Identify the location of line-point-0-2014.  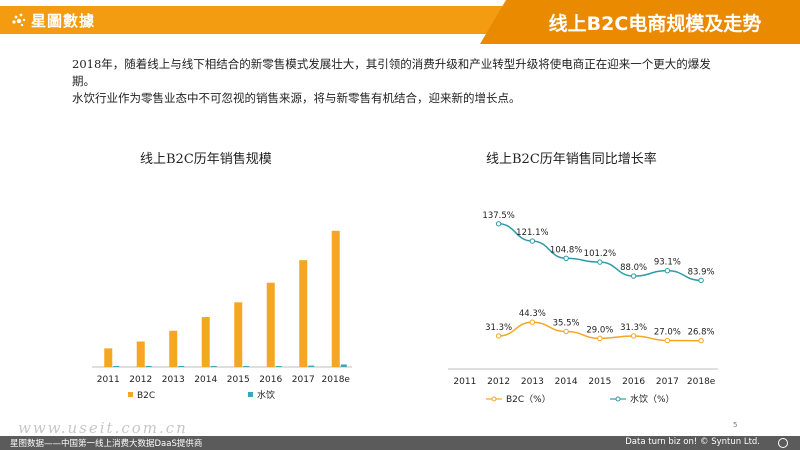
(566, 331).